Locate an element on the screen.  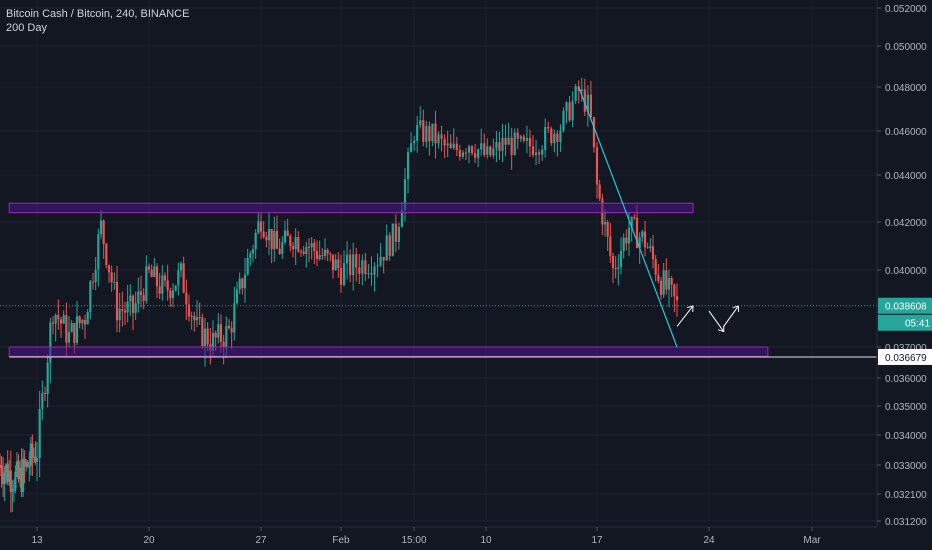
countdown-badge-bg is located at coordinates (905, 322).